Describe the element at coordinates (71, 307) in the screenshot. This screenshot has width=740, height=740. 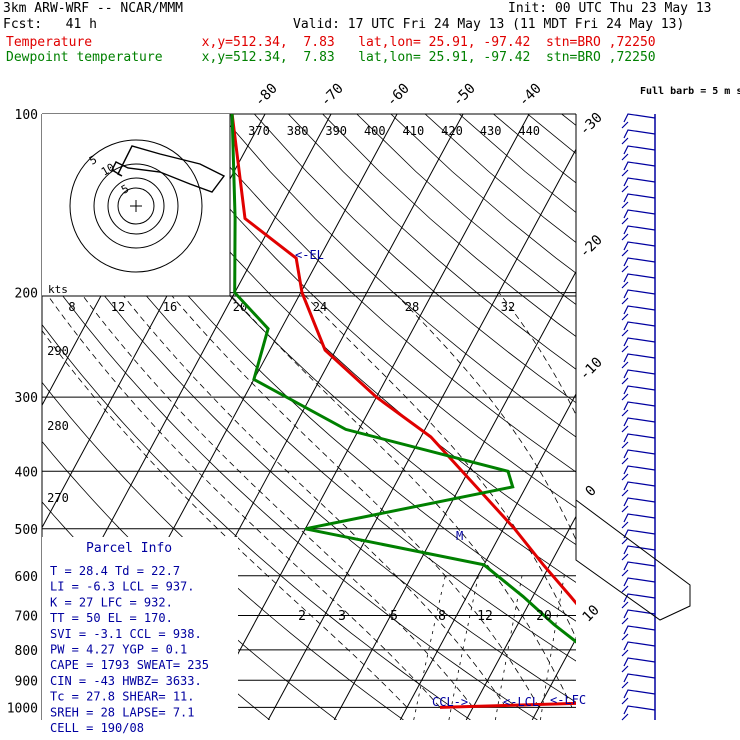
I see `kts-scale-label: 8` at that location.